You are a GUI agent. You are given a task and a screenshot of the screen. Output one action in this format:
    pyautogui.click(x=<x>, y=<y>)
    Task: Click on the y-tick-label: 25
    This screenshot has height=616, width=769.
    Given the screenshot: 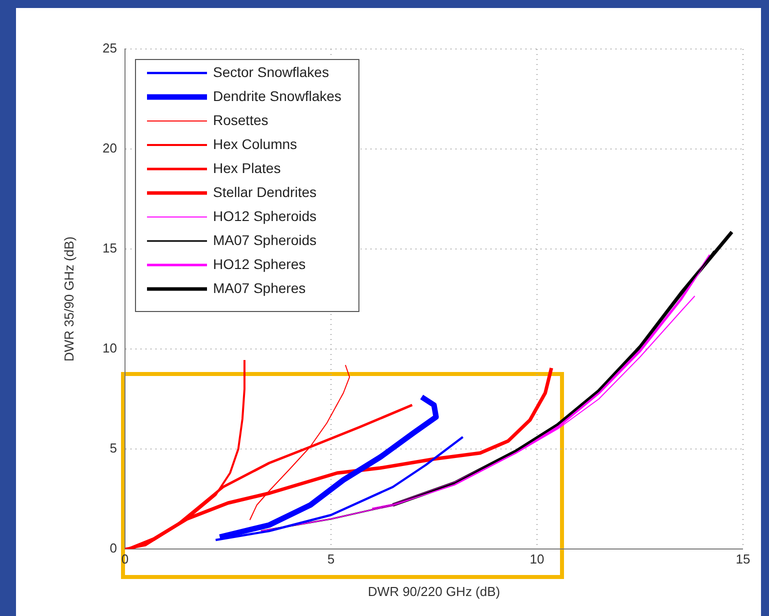 What is the action you would take?
    pyautogui.click(x=109, y=48)
    